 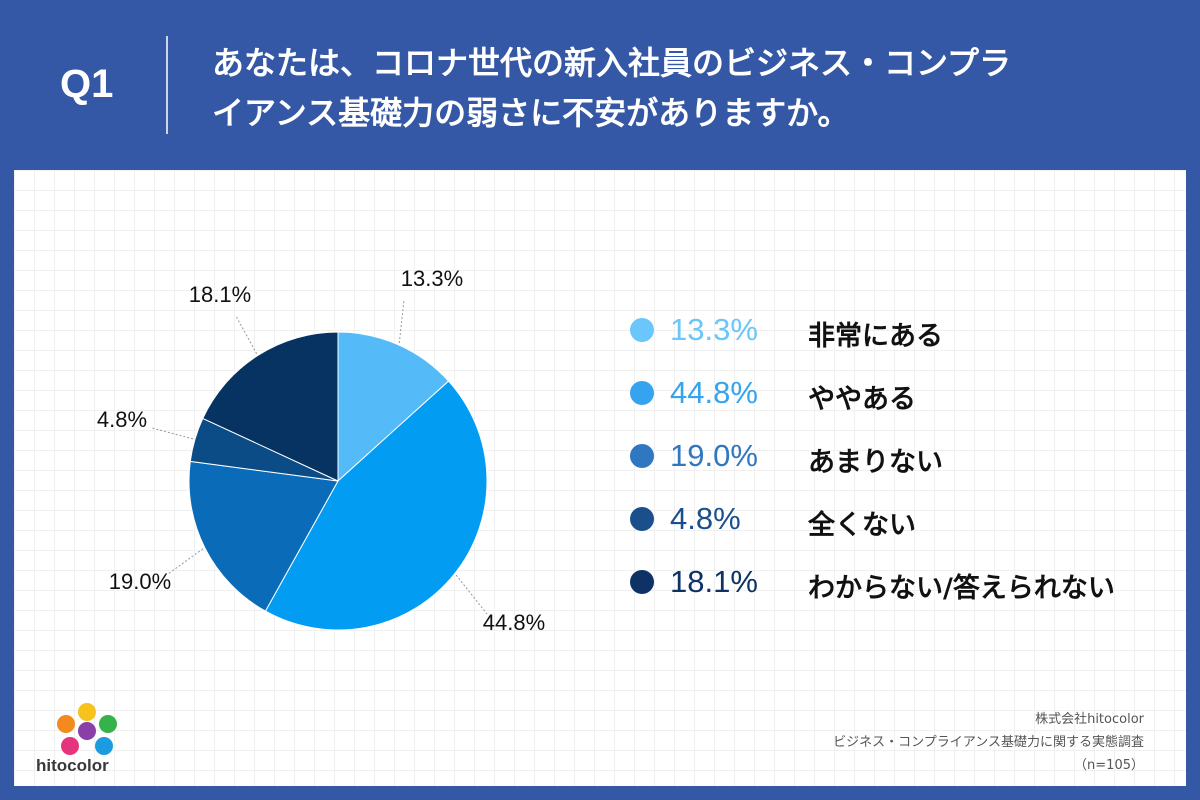 I want to click on legend-label: 非常にある, so click(x=875, y=336).